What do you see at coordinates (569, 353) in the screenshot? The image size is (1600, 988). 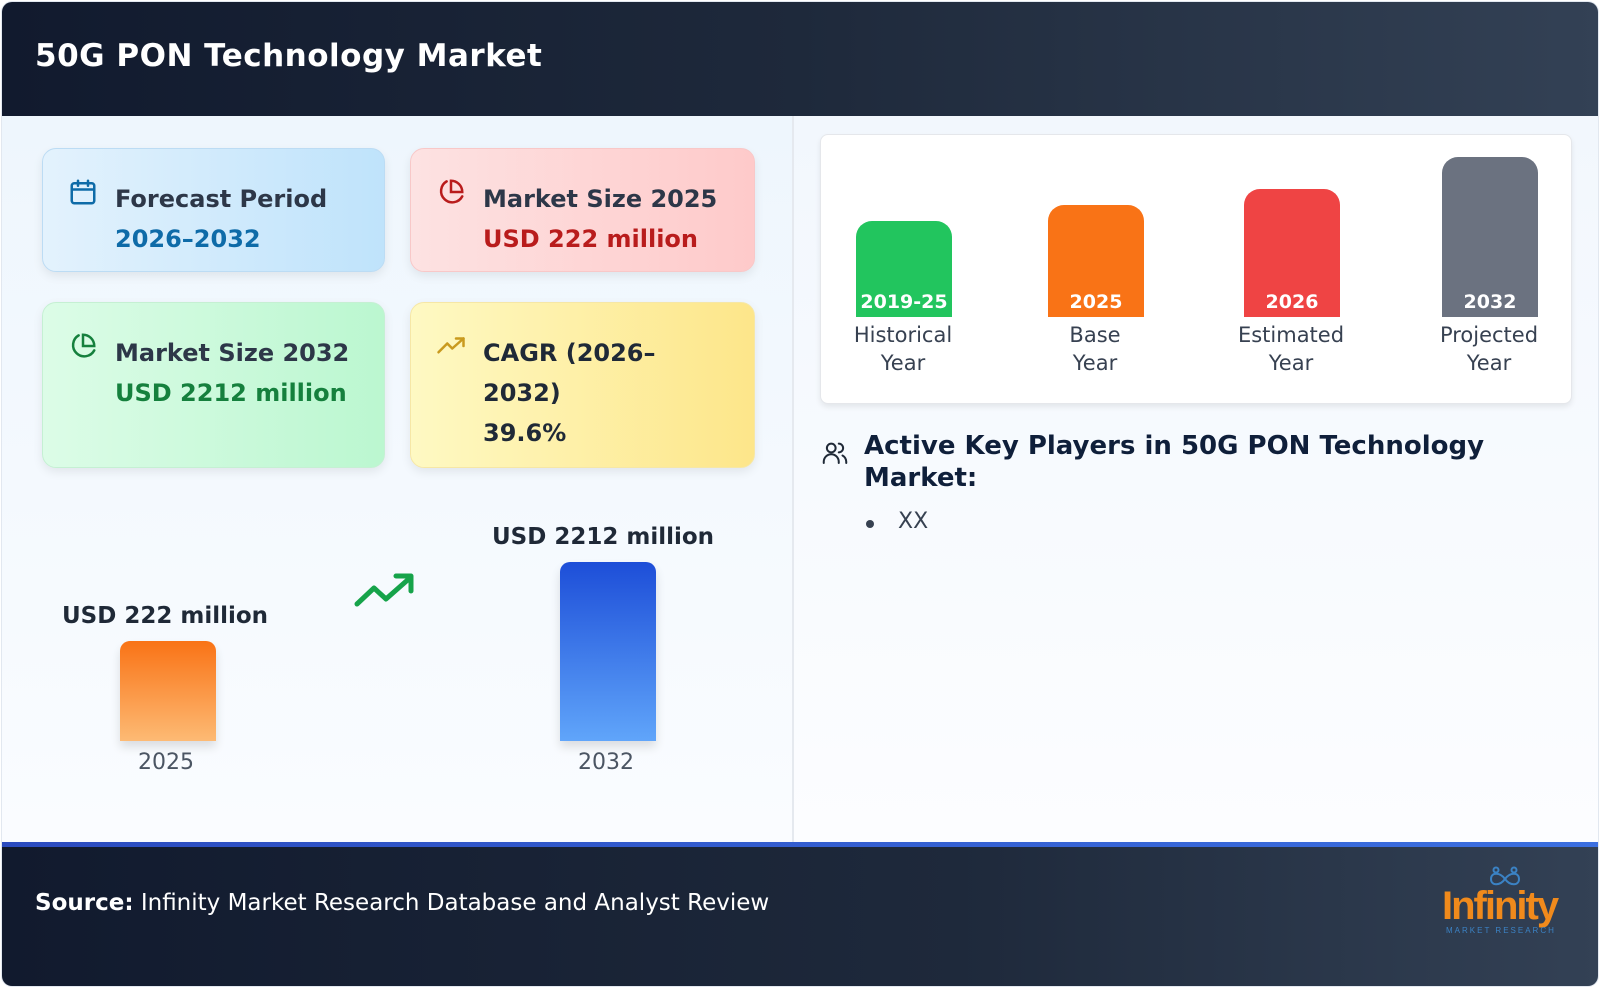 I see `card-title-line1: CAGR (2026–` at bounding box center [569, 353].